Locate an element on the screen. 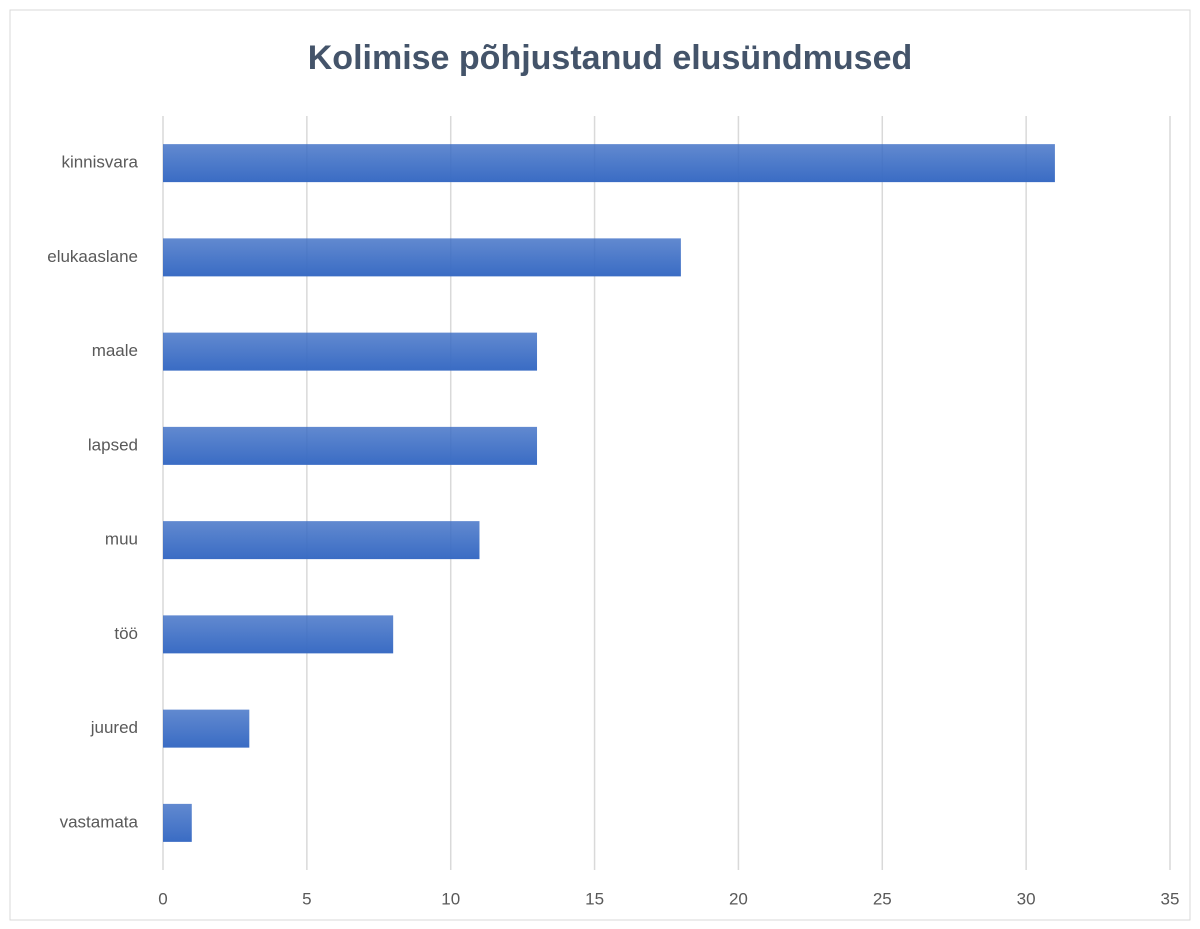  x-tick-label: 0 is located at coordinates (162, 898).